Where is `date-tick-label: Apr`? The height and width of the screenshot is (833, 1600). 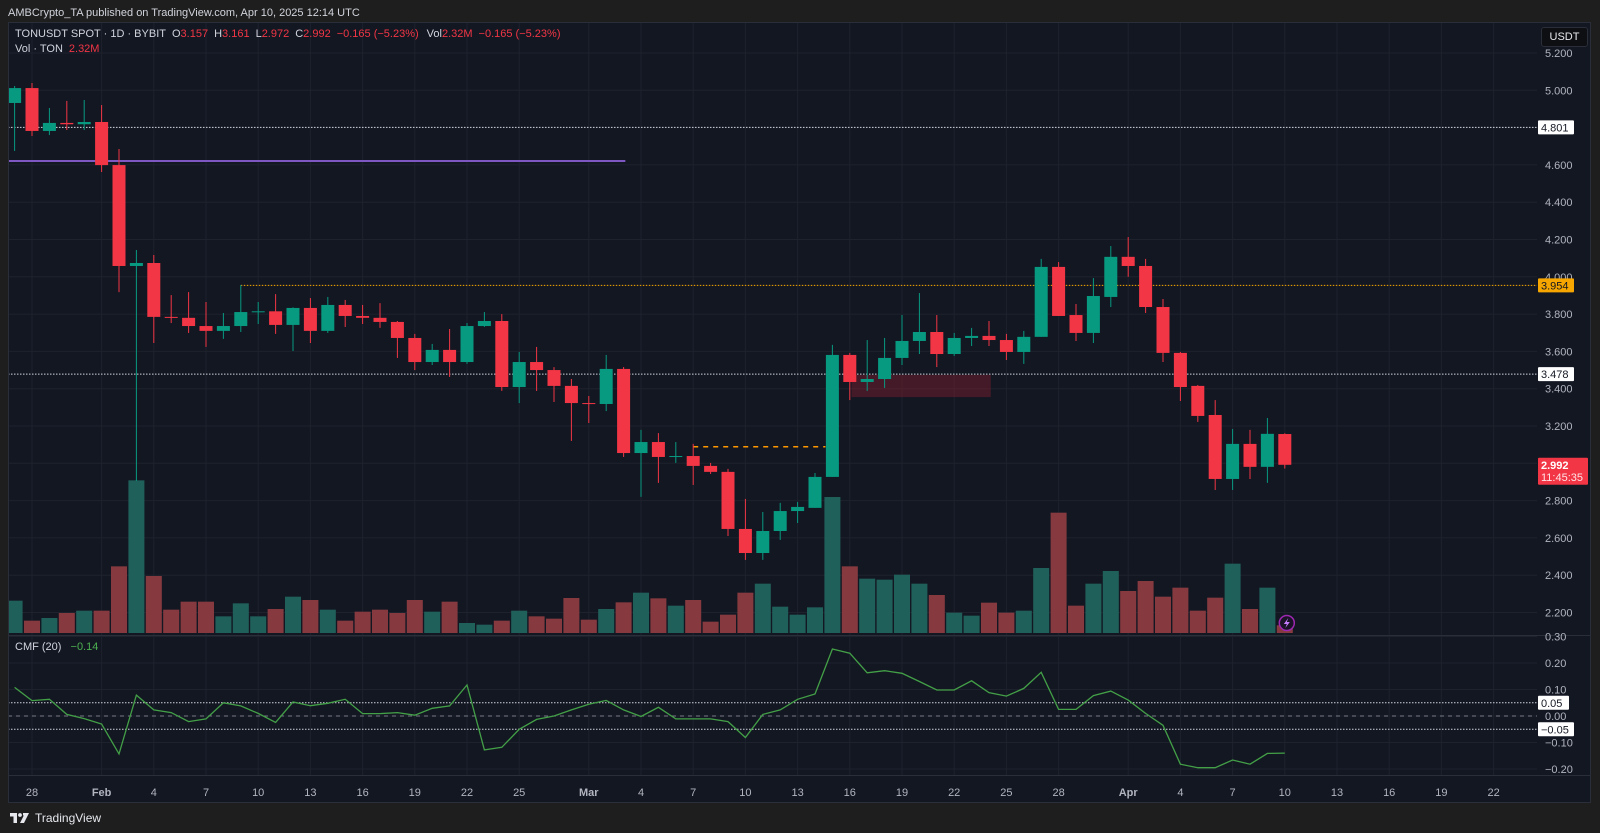
date-tick-label: Apr is located at coordinates (1129, 793).